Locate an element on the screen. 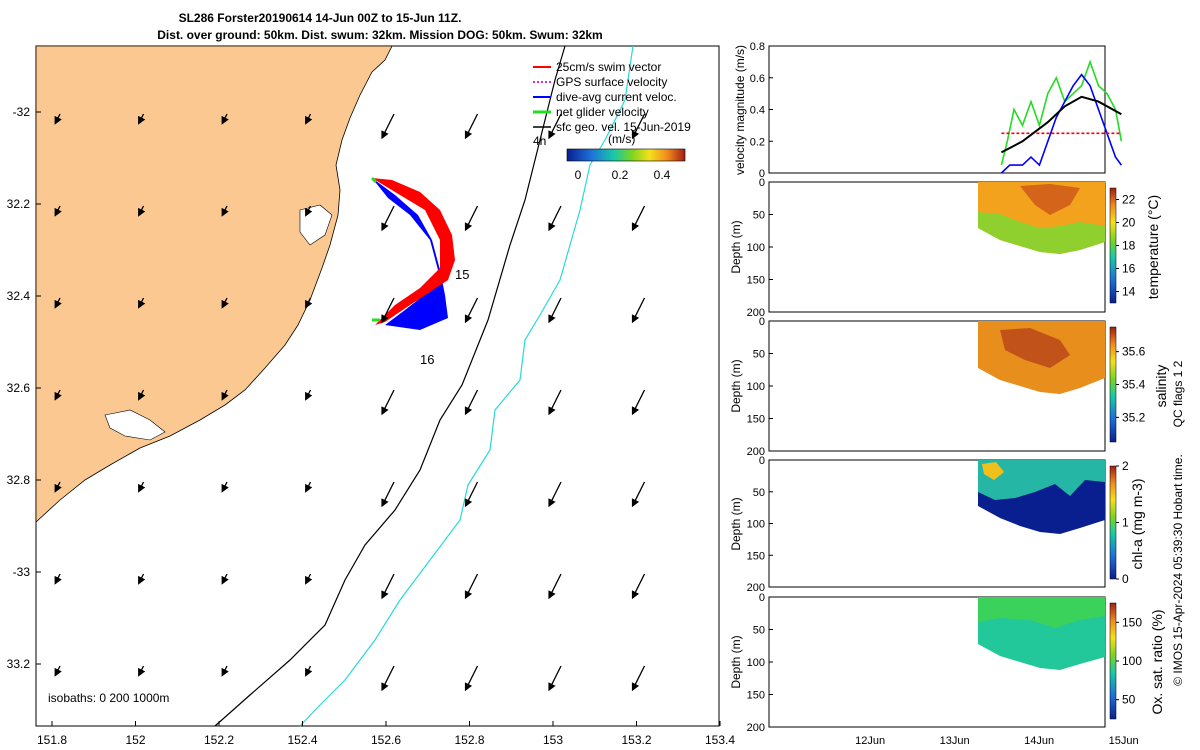 The image size is (1200, 750). velocity-y-axis: 0 0.2 0.4 0.6 0.8 is located at coordinates (761, 110).